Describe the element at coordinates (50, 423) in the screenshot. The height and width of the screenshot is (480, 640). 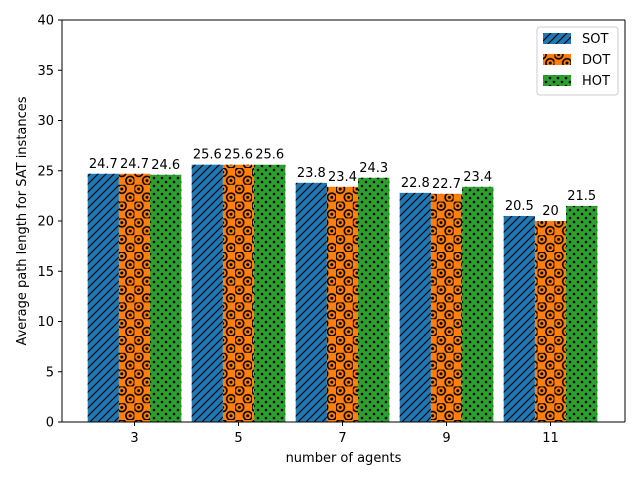
I see `y-tick-label: 0` at that location.